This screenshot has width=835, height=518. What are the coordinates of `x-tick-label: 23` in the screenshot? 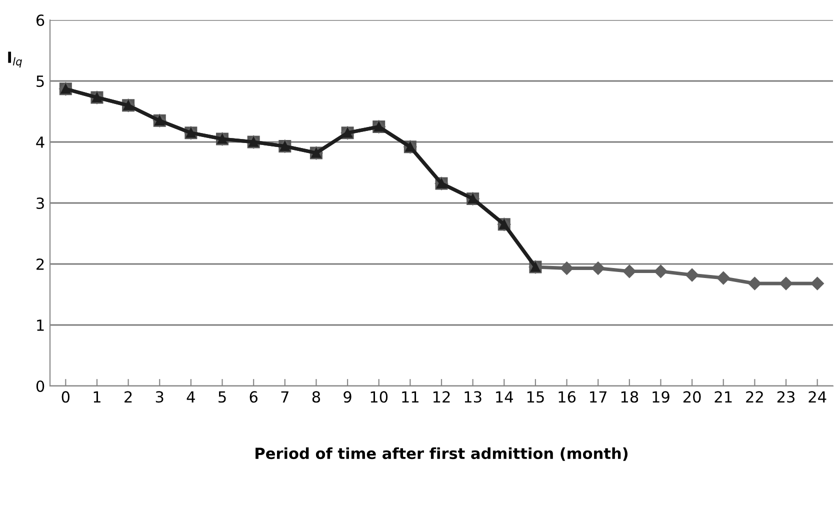 It's located at (786, 397).